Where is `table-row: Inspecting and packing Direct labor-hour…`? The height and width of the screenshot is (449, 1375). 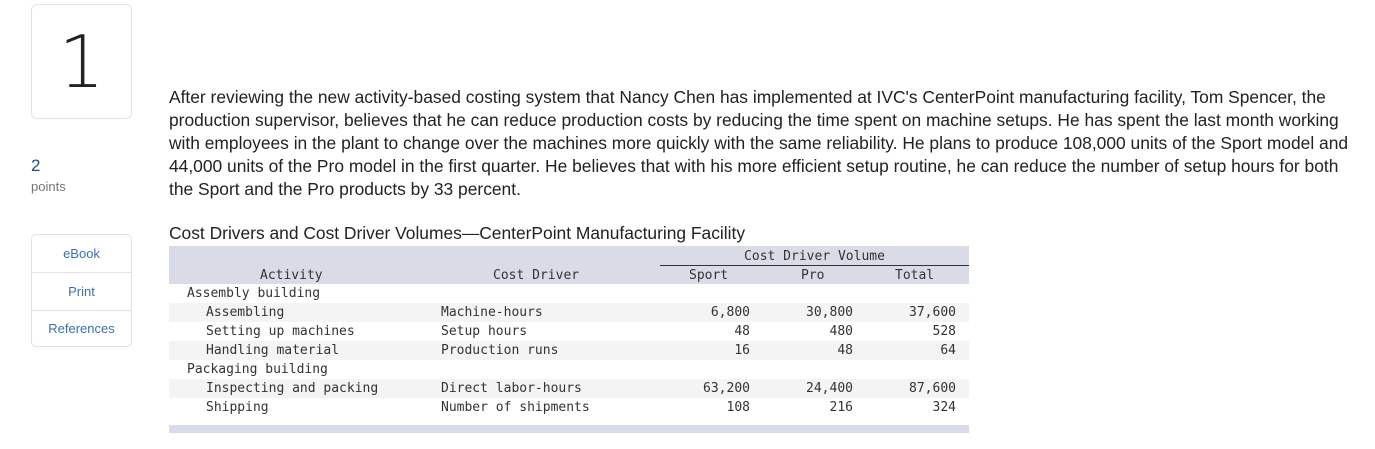 table-row: Inspecting and packing Direct labor-hour… is located at coordinates (569, 388).